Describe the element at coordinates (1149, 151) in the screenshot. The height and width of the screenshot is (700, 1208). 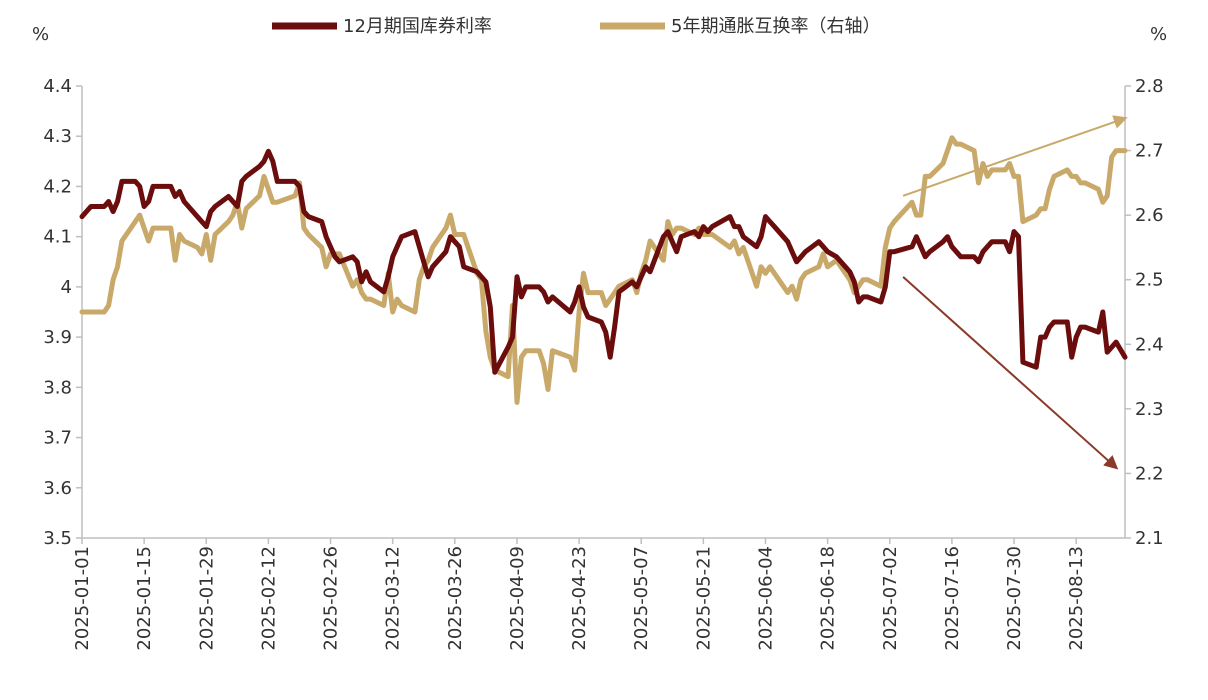
I see `right-tick-label: 2.7` at that location.